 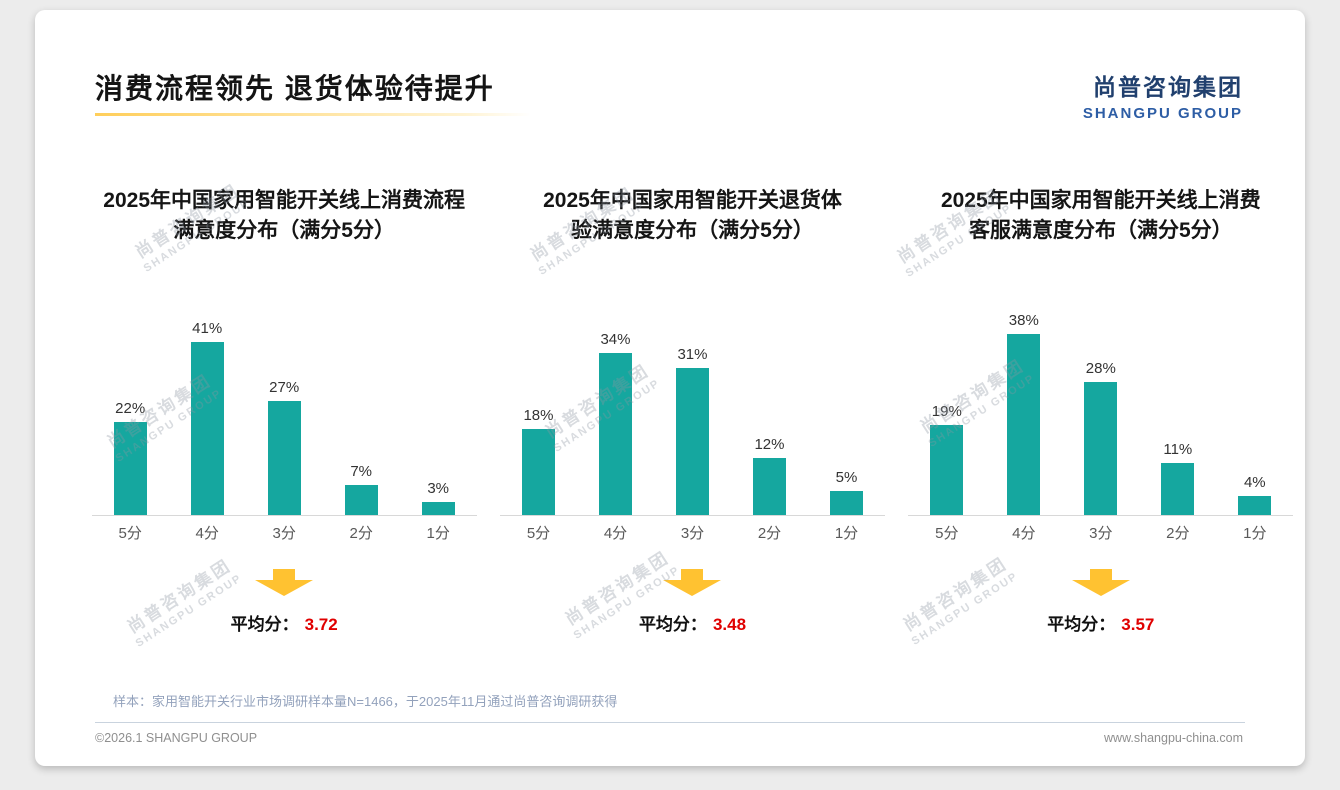 I want to click on bar-column: 5%, so click(x=846, y=492).